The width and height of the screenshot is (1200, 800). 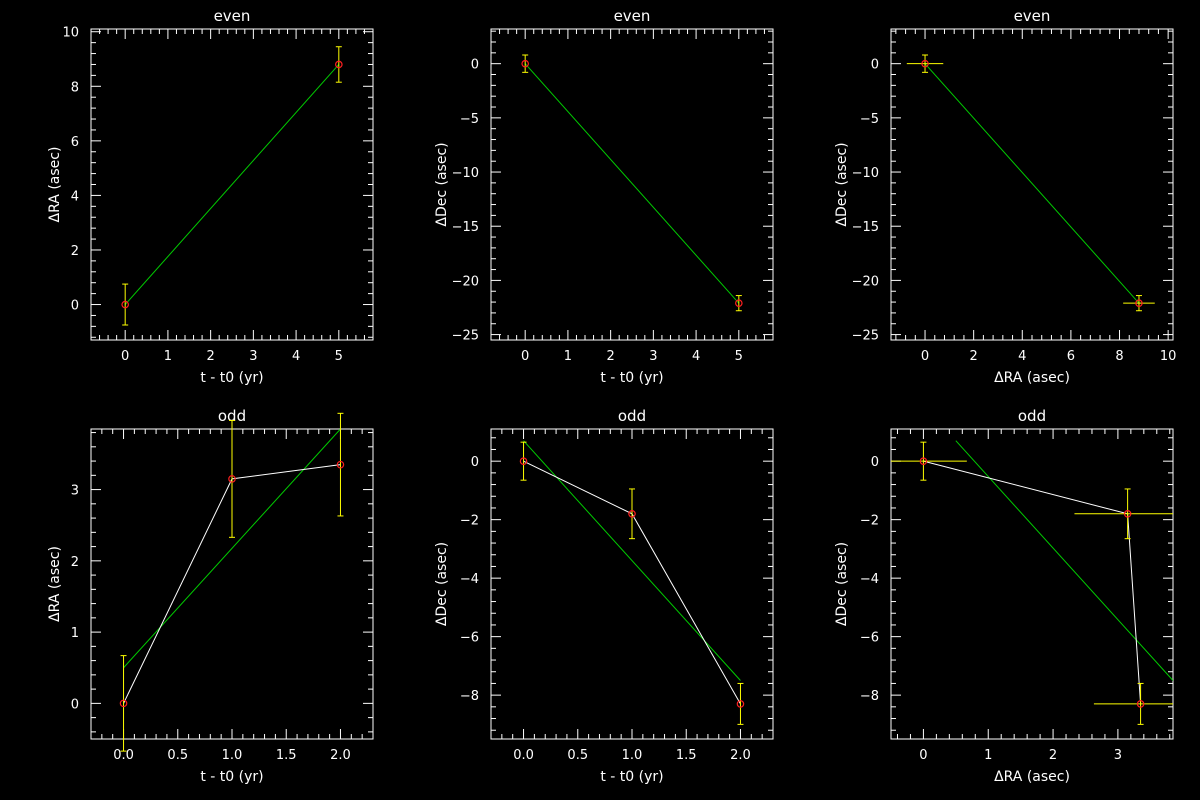 I want to click on y-tick-label: 3, so click(x=75, y=491).